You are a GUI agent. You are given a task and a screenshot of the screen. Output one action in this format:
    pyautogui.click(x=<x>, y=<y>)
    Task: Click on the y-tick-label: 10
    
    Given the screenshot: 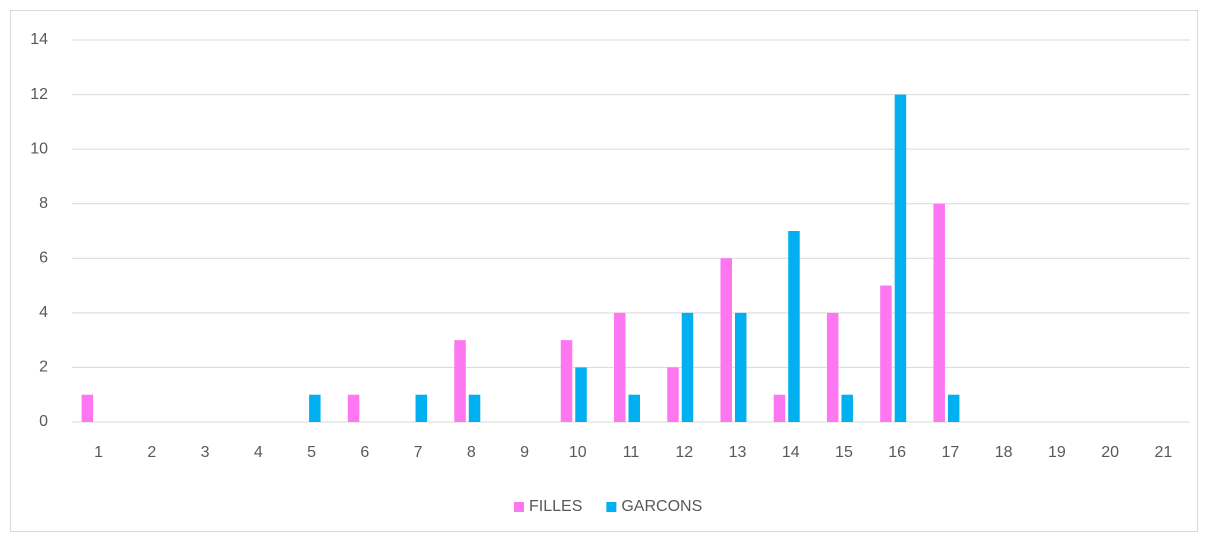 What is the action you would take?
    pyautogui.click(x=39, y=148)
    